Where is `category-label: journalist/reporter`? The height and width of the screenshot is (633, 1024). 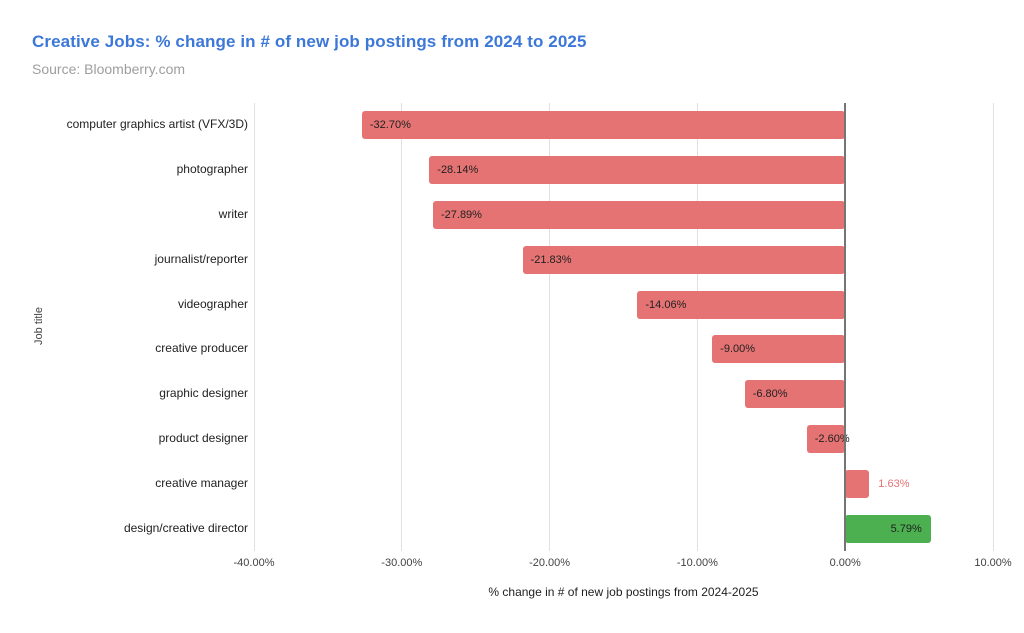 category-label: journalist/reporter is located at coordinates (201, 259).